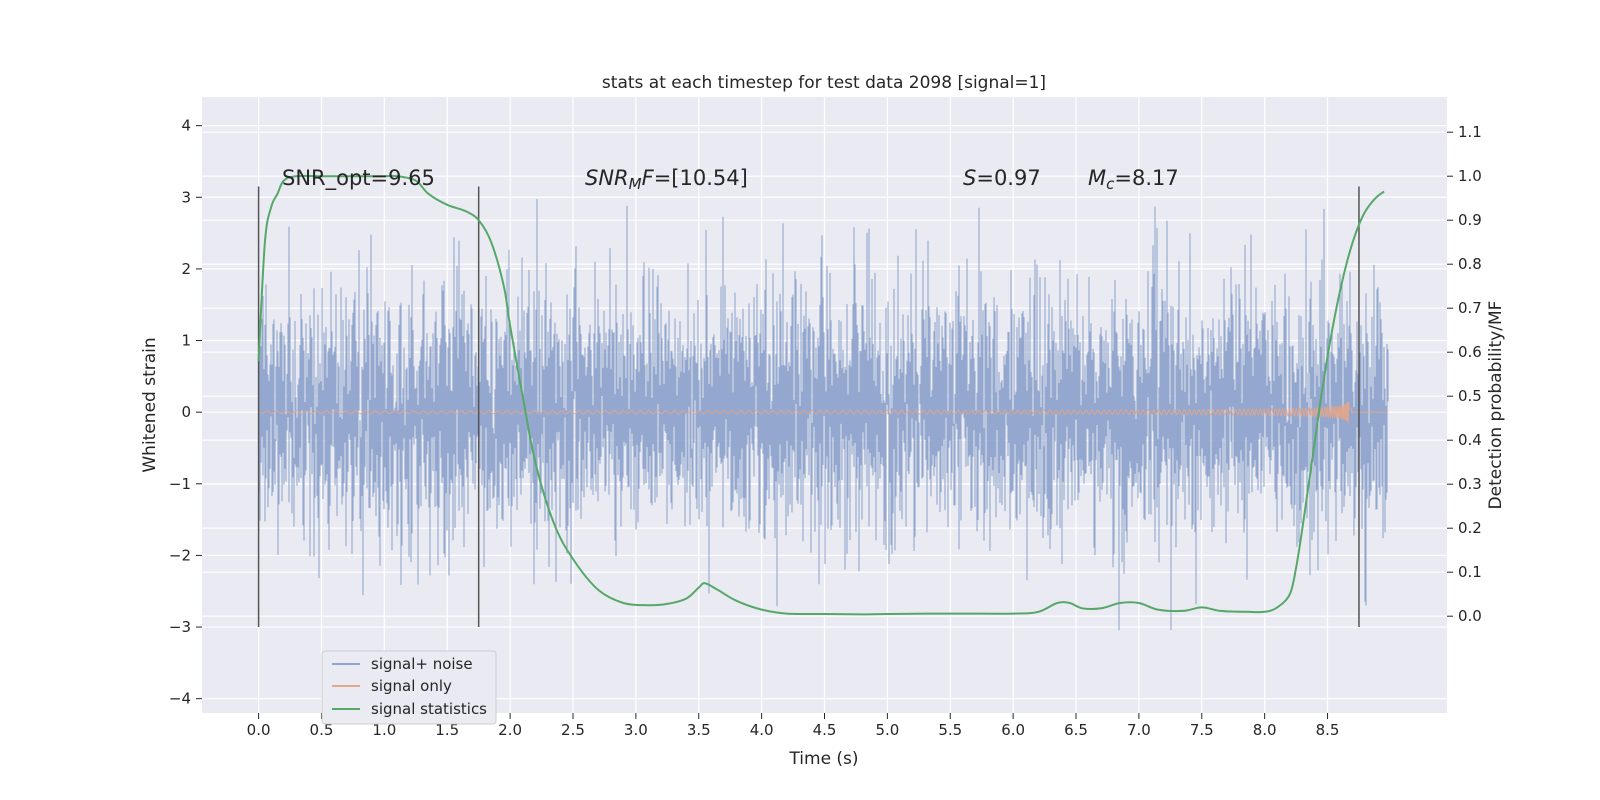 The height and width of the screenshot is (800, 1600). Describe the element at coordinates (180, 555) in the screenshot. I see `y-tick-label: −2` at that location.